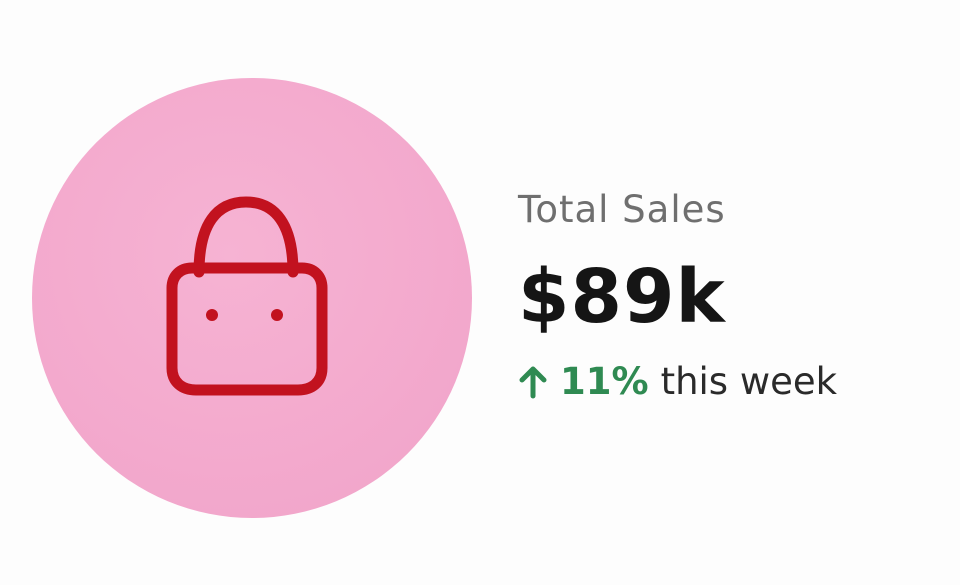 The width and height of the screenshot is (960, 585). What do you see at coordinates (604, 381) in the screenshot?
I see `trend-percent: 11%` at bounding box center [604, 381].